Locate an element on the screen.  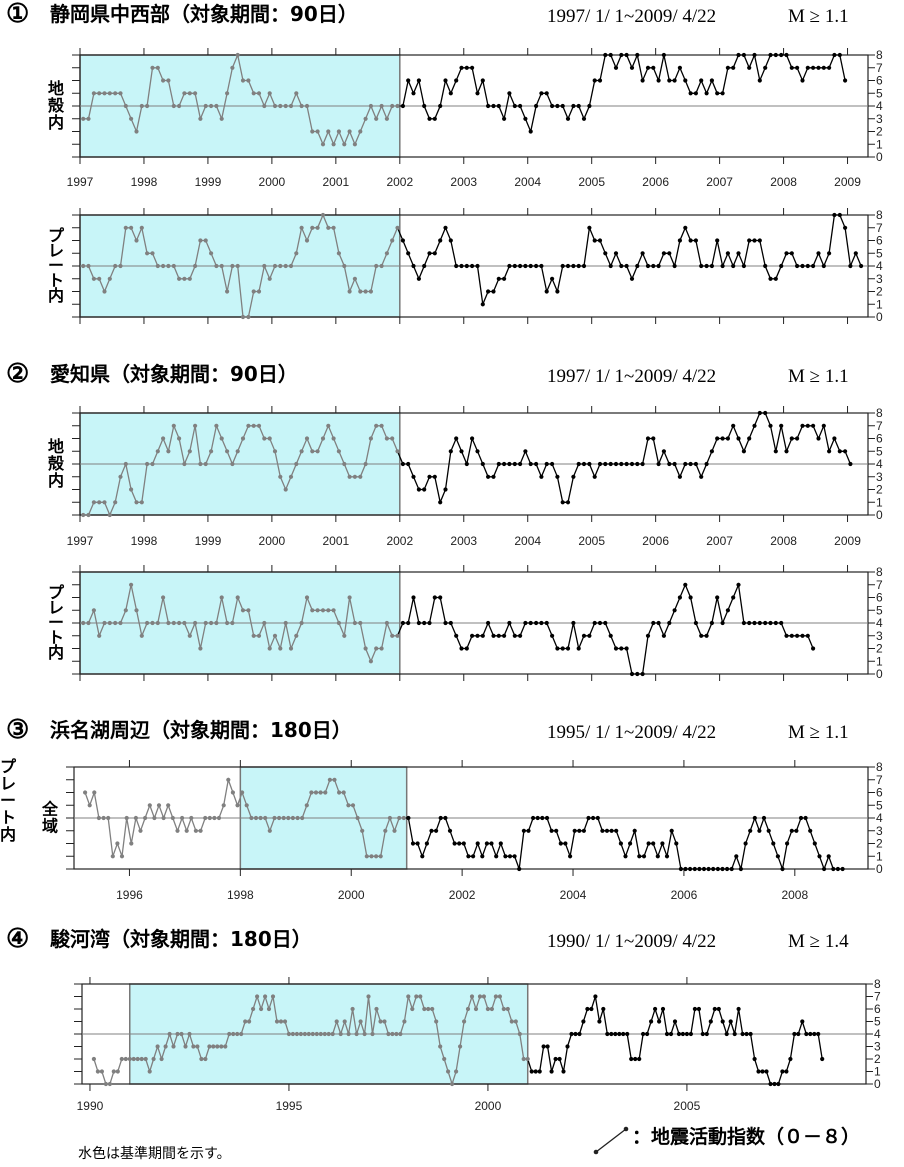
date-range: 1995/ 1/ 1~2009/ 4/22 is located at coordinates (631, 732).